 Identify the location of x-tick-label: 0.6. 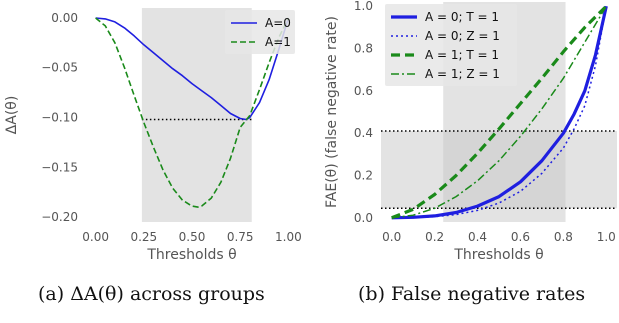
(520, 237).